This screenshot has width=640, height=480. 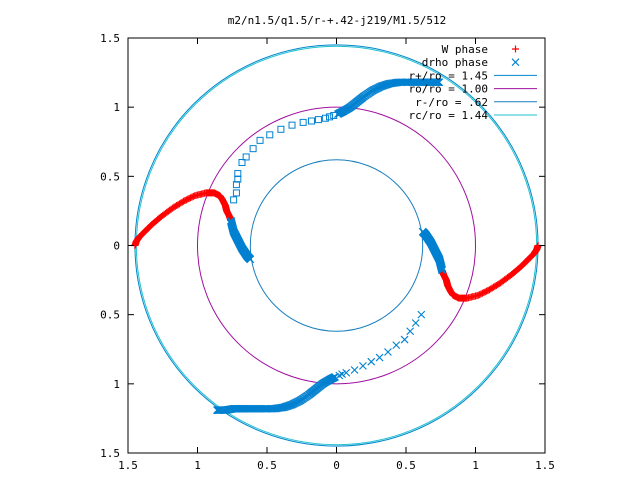 I want to click on legend-label: ro/ro = 1.00, so click(x=448, y=89).